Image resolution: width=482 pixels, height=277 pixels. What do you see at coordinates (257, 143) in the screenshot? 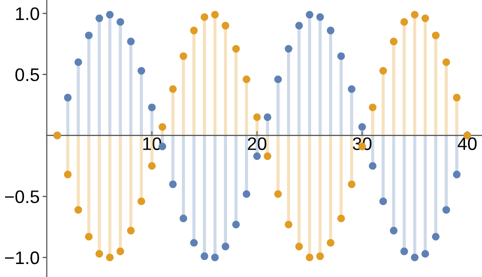
I see `x-tick-label: 20` at bounding box center [257, 143].